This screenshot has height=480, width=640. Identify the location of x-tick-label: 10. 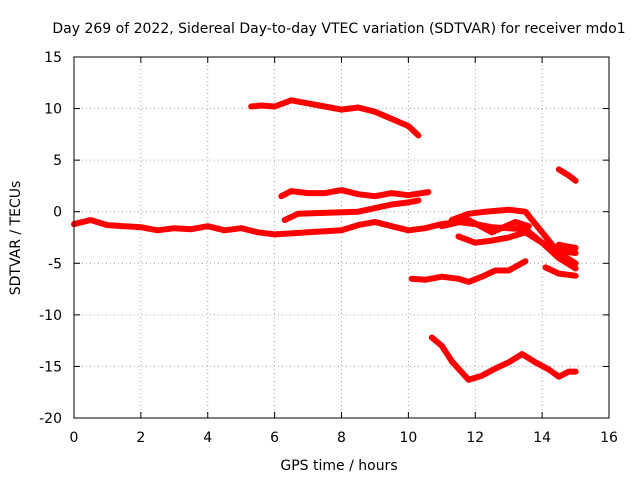
(408, 438).